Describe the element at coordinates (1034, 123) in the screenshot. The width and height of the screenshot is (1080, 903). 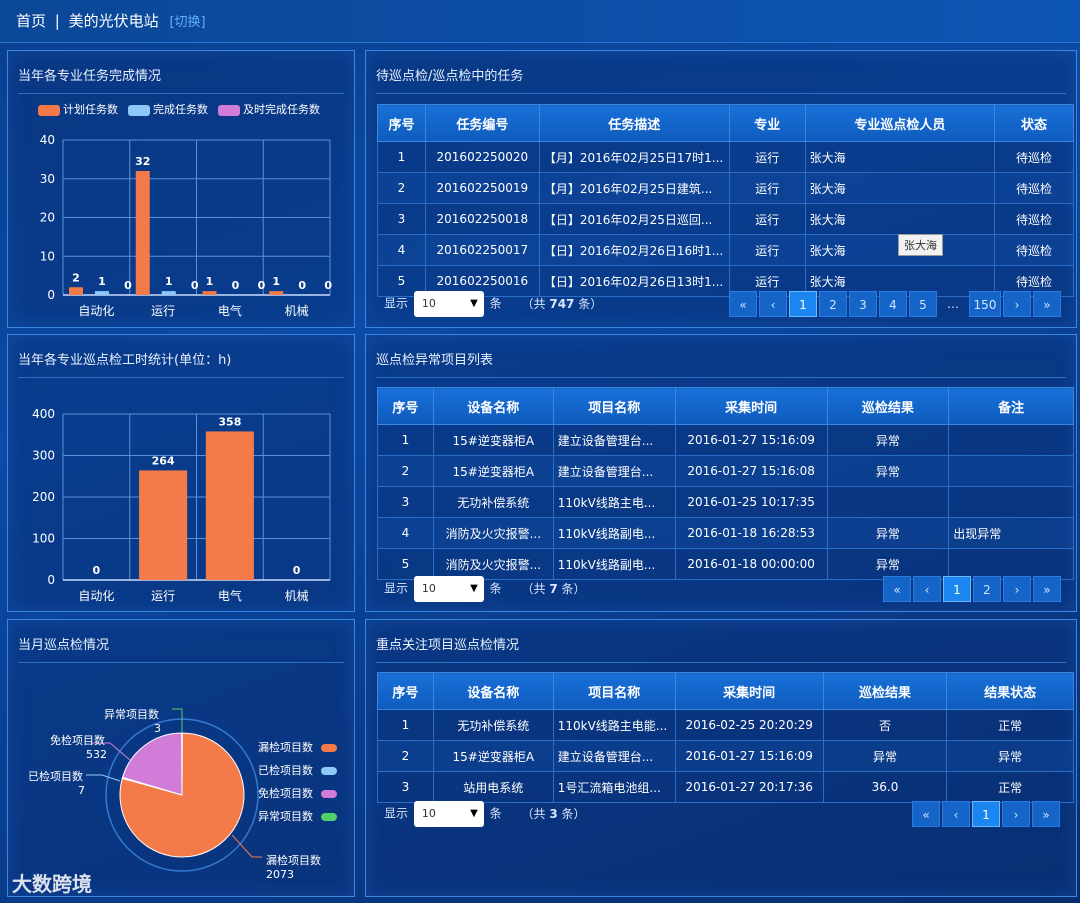
I see `column-header: 状态` at that location.